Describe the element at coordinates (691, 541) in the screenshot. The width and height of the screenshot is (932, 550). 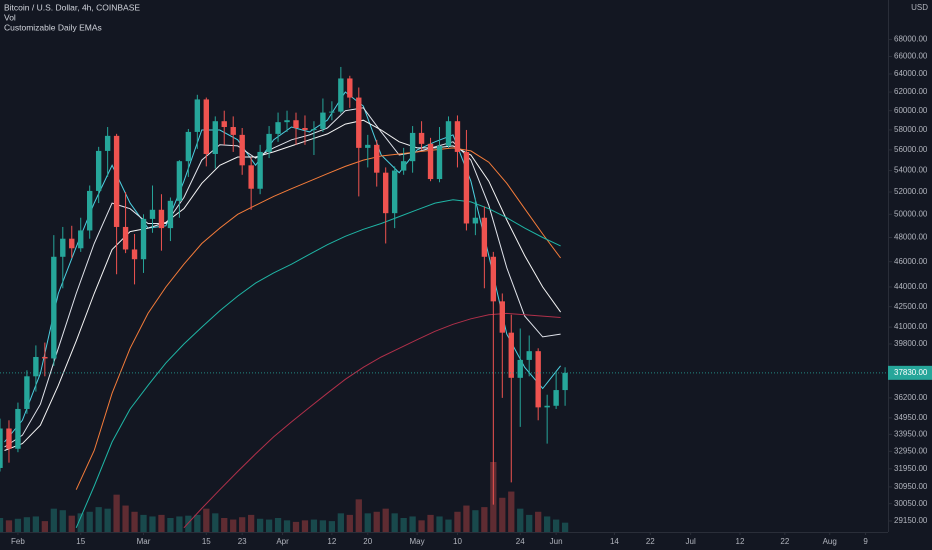
I see `x-tick-label: Jul` at that location.